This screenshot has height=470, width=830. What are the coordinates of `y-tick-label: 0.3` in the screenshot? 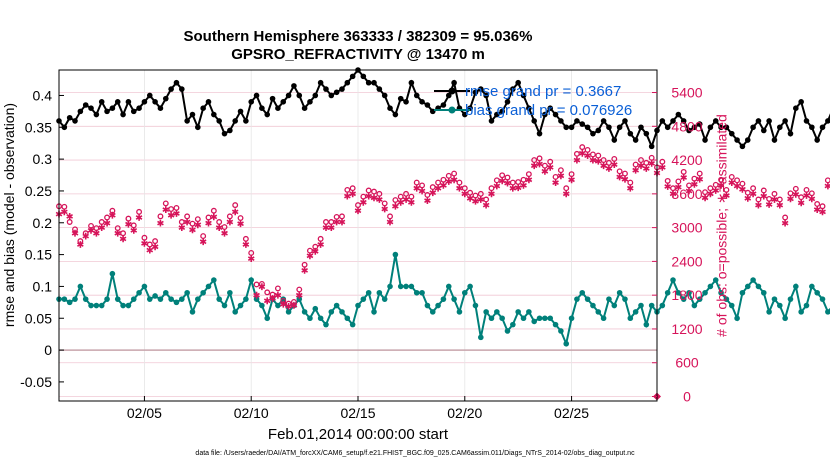 It's located at (43, 159).